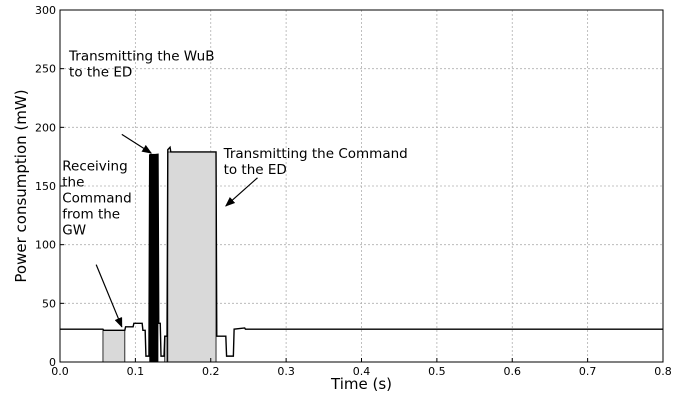 The height and width of the screenshot is (398, 700). Describe the element at coordinates (45, 69) in the screenshot. I see `y-tick-label: 250` at that location.